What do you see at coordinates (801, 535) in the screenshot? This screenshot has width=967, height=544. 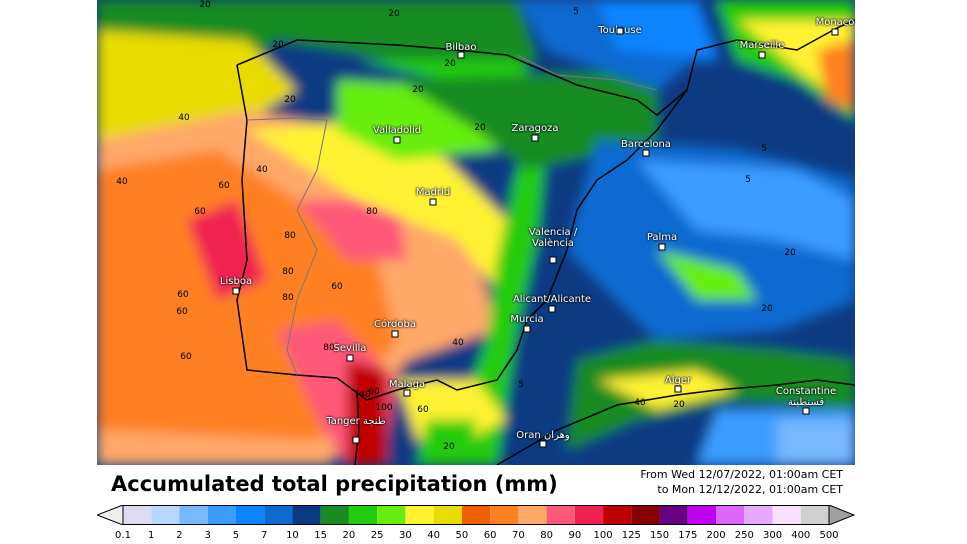 I see `legend-tick-label: 400` at bounding box center [801, 535].